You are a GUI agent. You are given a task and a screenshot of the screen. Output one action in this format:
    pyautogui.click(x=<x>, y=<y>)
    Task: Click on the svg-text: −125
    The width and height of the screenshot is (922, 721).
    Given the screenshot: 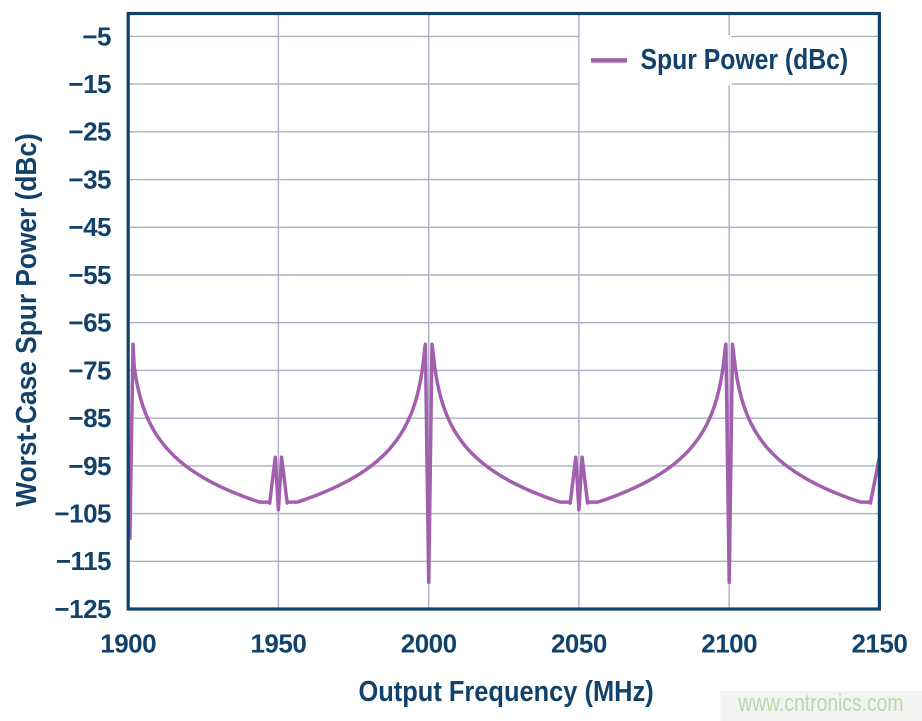 What is the action you would take?
    pyautogui.click(x=82, y=609)
    